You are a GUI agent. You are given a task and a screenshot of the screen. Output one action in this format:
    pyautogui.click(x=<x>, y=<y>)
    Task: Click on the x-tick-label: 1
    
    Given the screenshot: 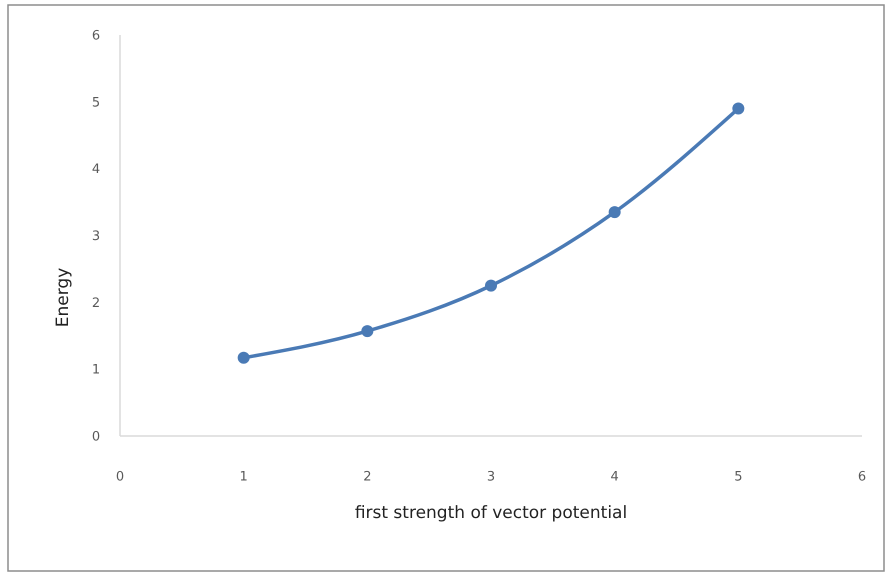 What is the action you would take?
    pyautogui.click(x=244, y=477)
    